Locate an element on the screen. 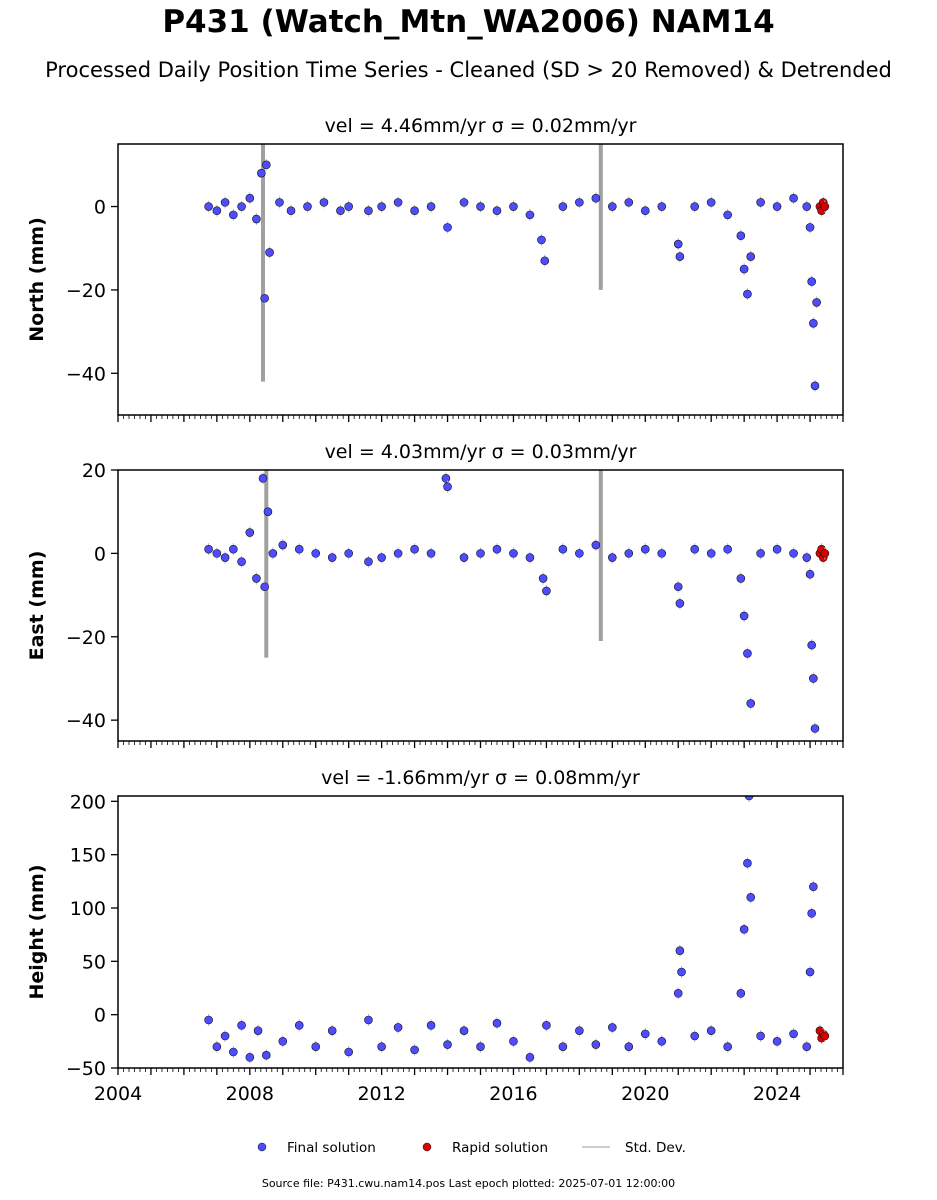 This screenshot has height=1200, width=937. panel-title: vel = 4.46mm/yr σ = 0.02mm/yr is located at coordinates (481, 126).